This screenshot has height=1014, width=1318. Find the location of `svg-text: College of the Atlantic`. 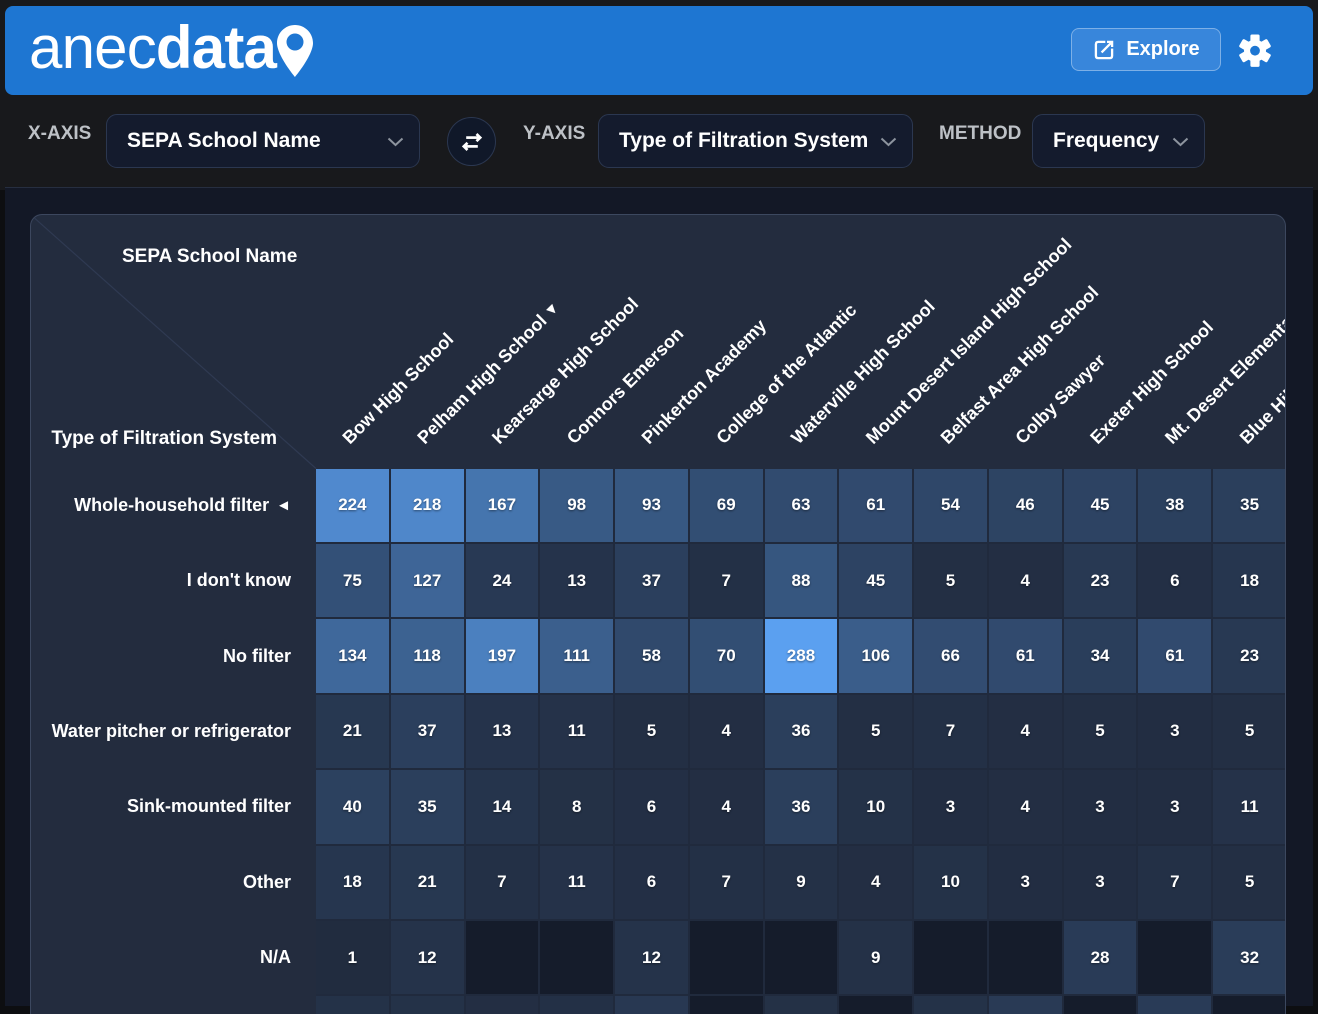

svg-text: College of the Atlantic is located at coordinates (786, 374).